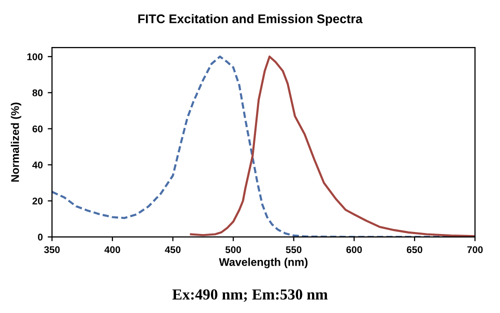 The height and width of the screenshot is (313, 500). What do you see at coordinates (250, 295) in the screenshot?
I see `text: Ex:490 nm; Em:530 nm` at bounding box center [250, 295].